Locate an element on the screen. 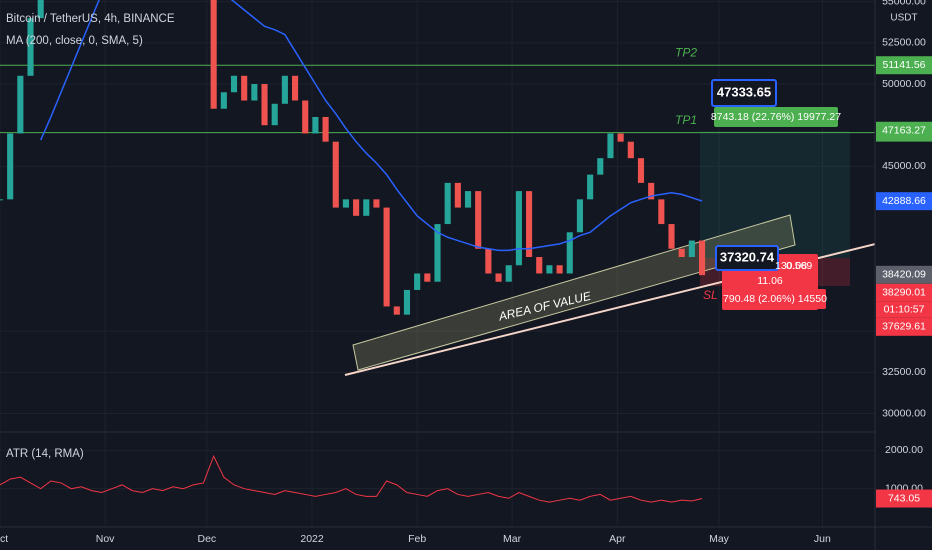 The image size is (932, 550). price-label: 47163.27 is located at coordinates (904, 131).